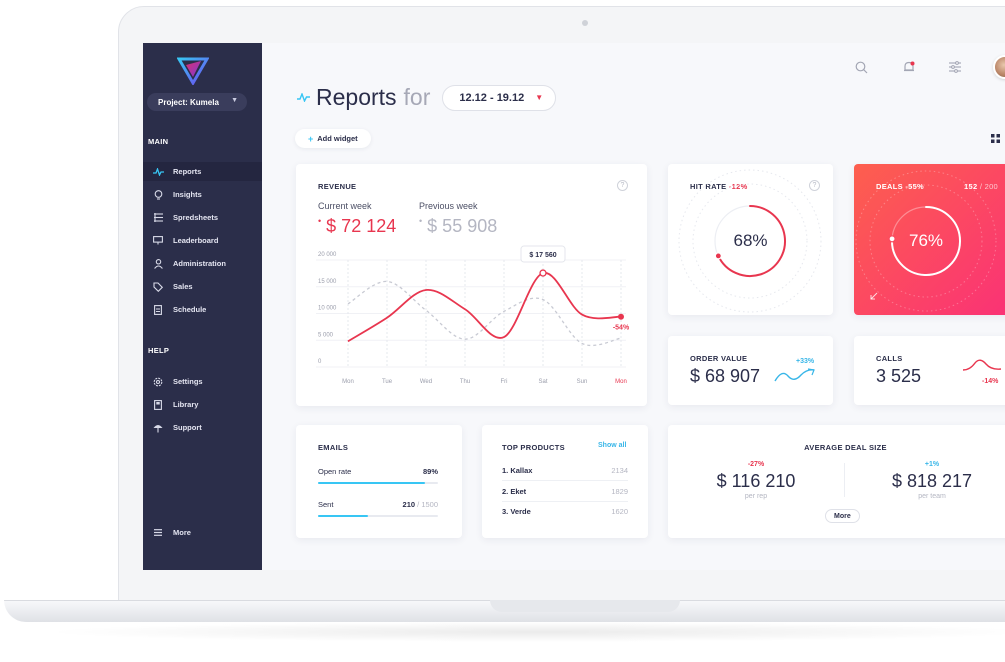 This screenshot has width=1005, height=662. I want to click on plus-icon: +, so click(311, 138).